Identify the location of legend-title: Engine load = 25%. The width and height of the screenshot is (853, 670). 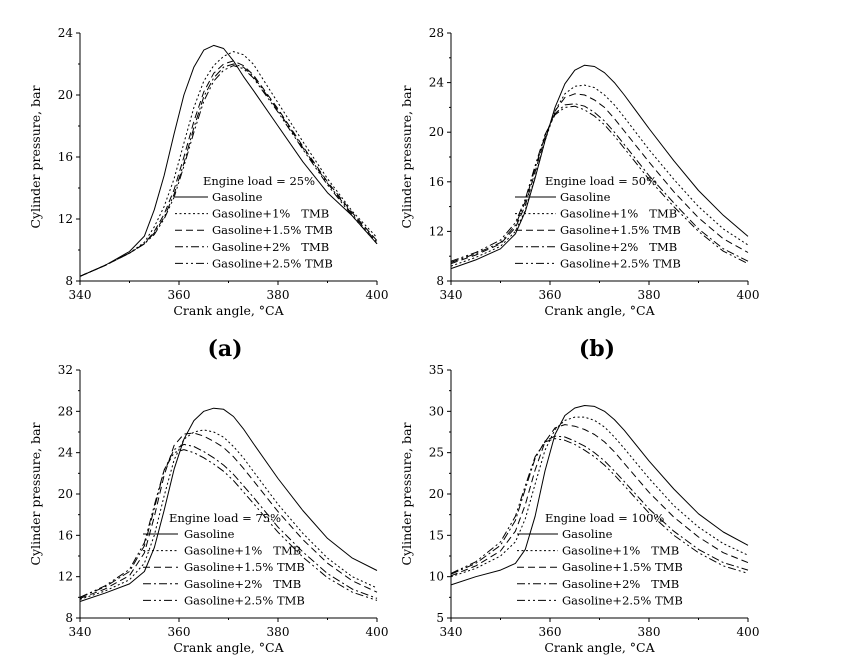
(259, 181).